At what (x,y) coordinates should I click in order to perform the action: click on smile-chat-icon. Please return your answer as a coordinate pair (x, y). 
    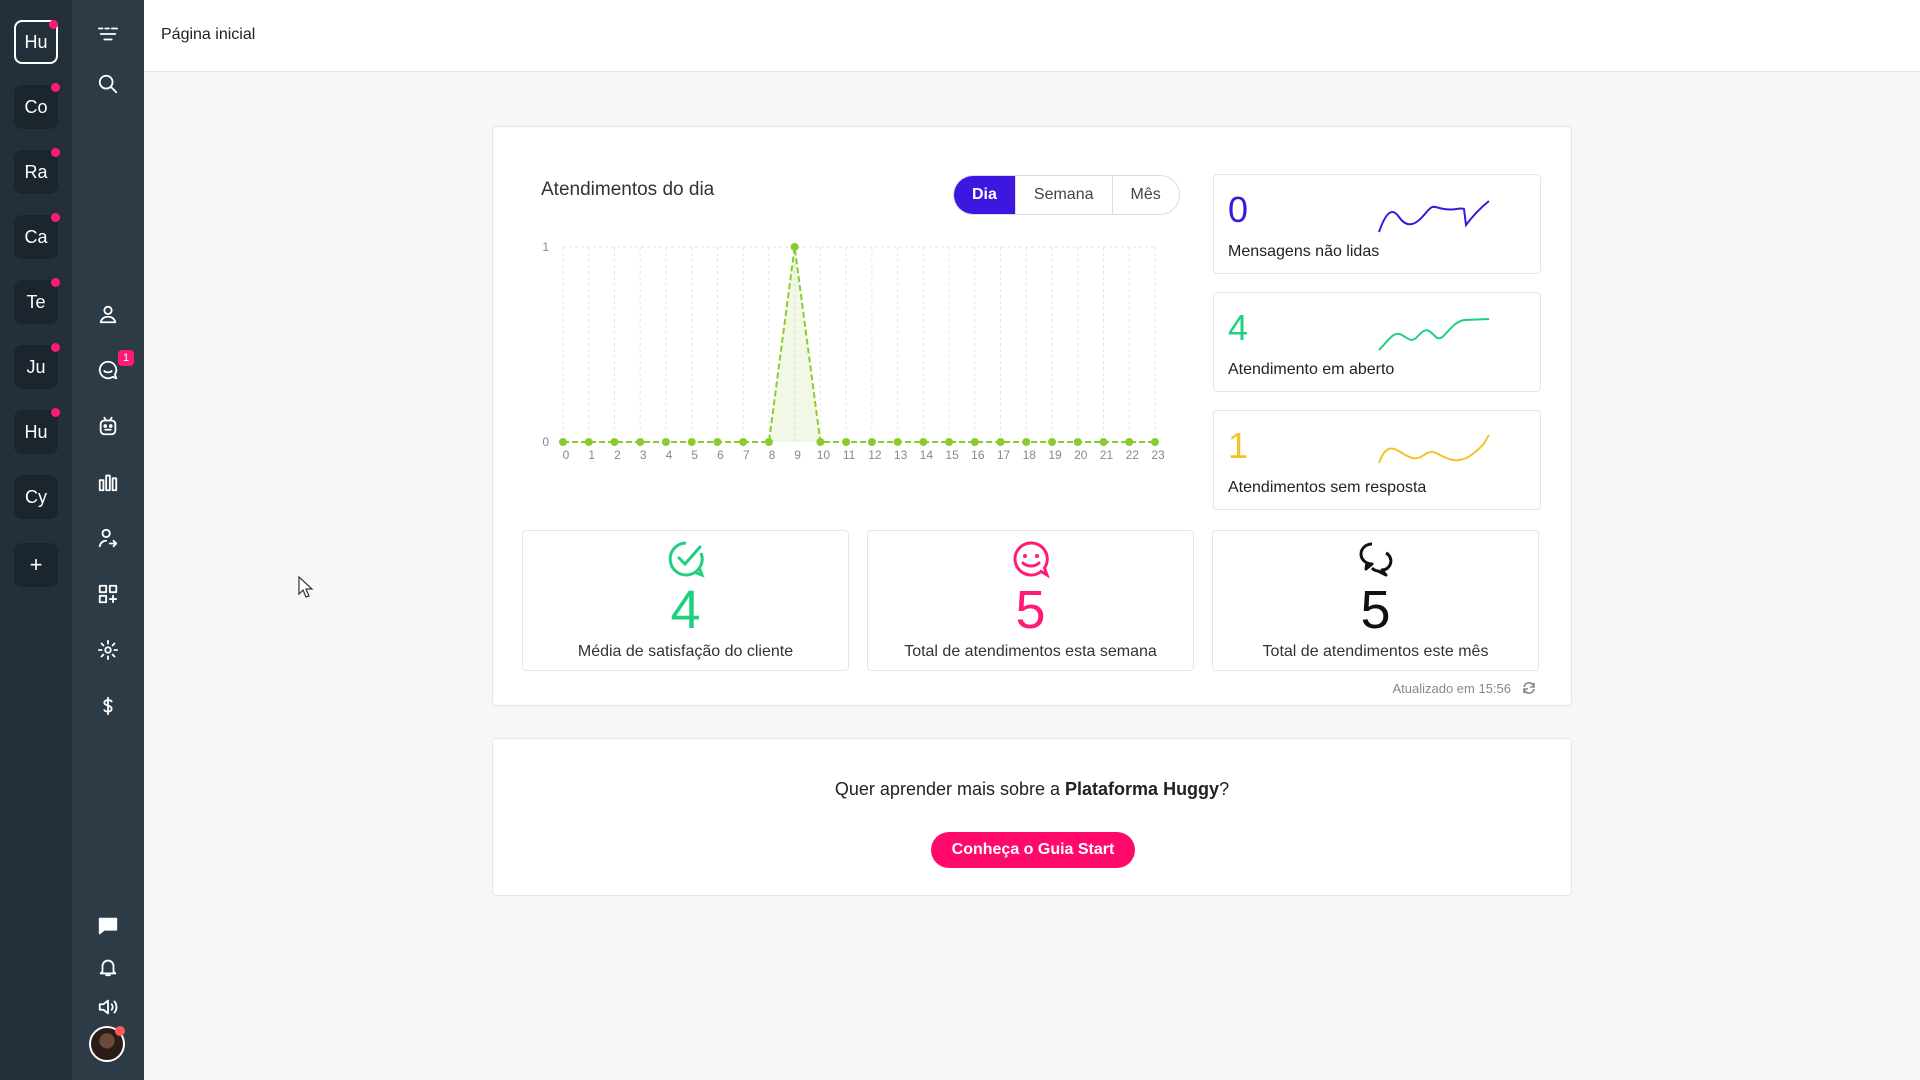
    Looking at the image, I should click on (1031, 560).